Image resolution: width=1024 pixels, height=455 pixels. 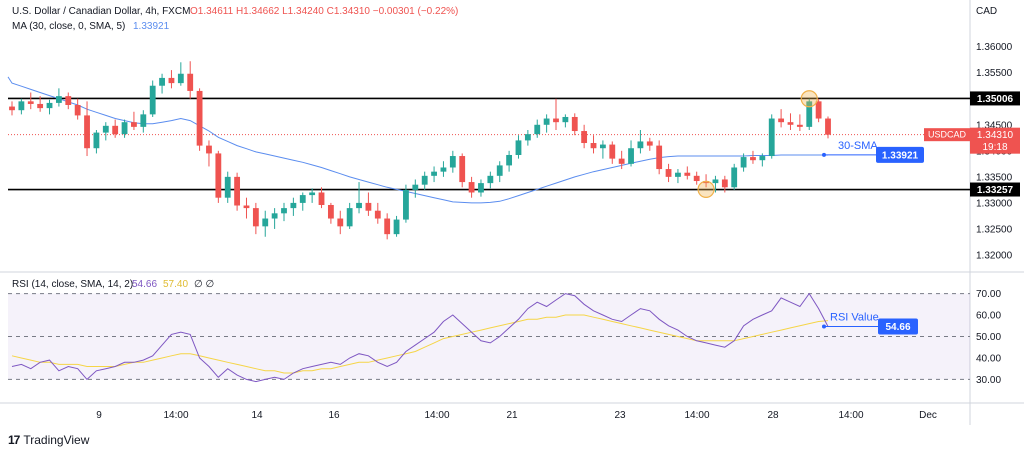 I want to click on price-tick-label: 1.32500, so click(x=994, y=229).